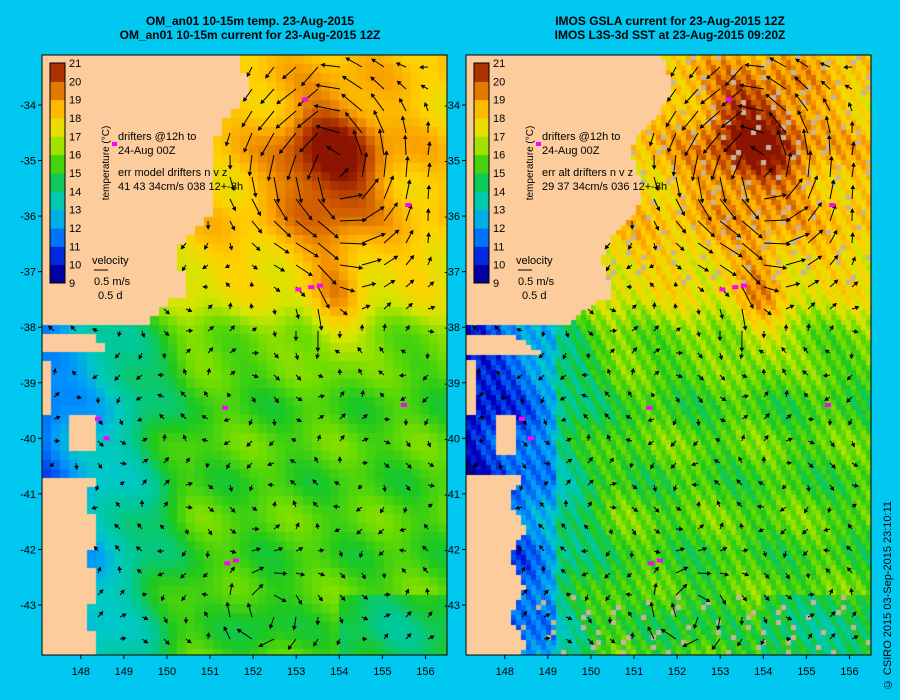  Describe the element at coordinates (498, 247) in the screenshot. I see `p2-colorbar-tick-label: 11` at that location.